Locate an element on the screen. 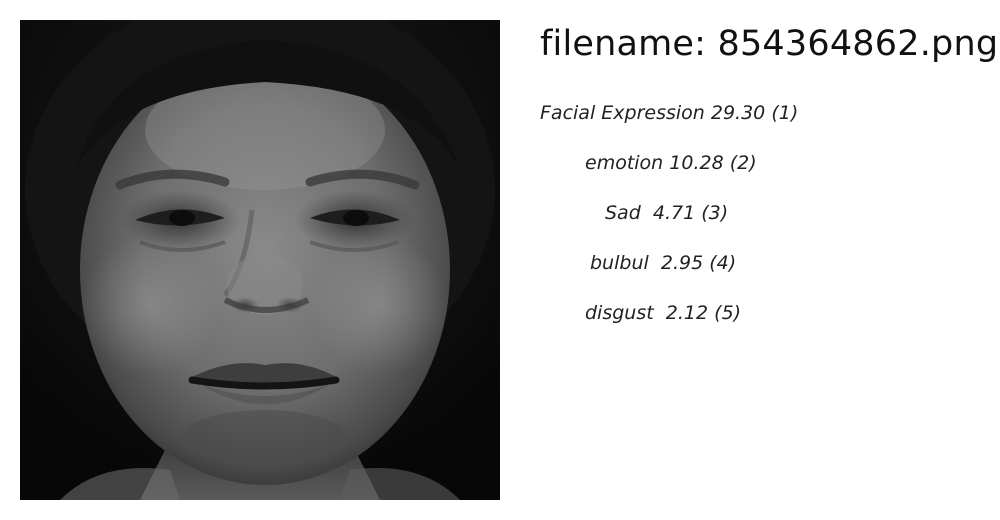  prediction-label: disgust is located at coordinates (619, 313).